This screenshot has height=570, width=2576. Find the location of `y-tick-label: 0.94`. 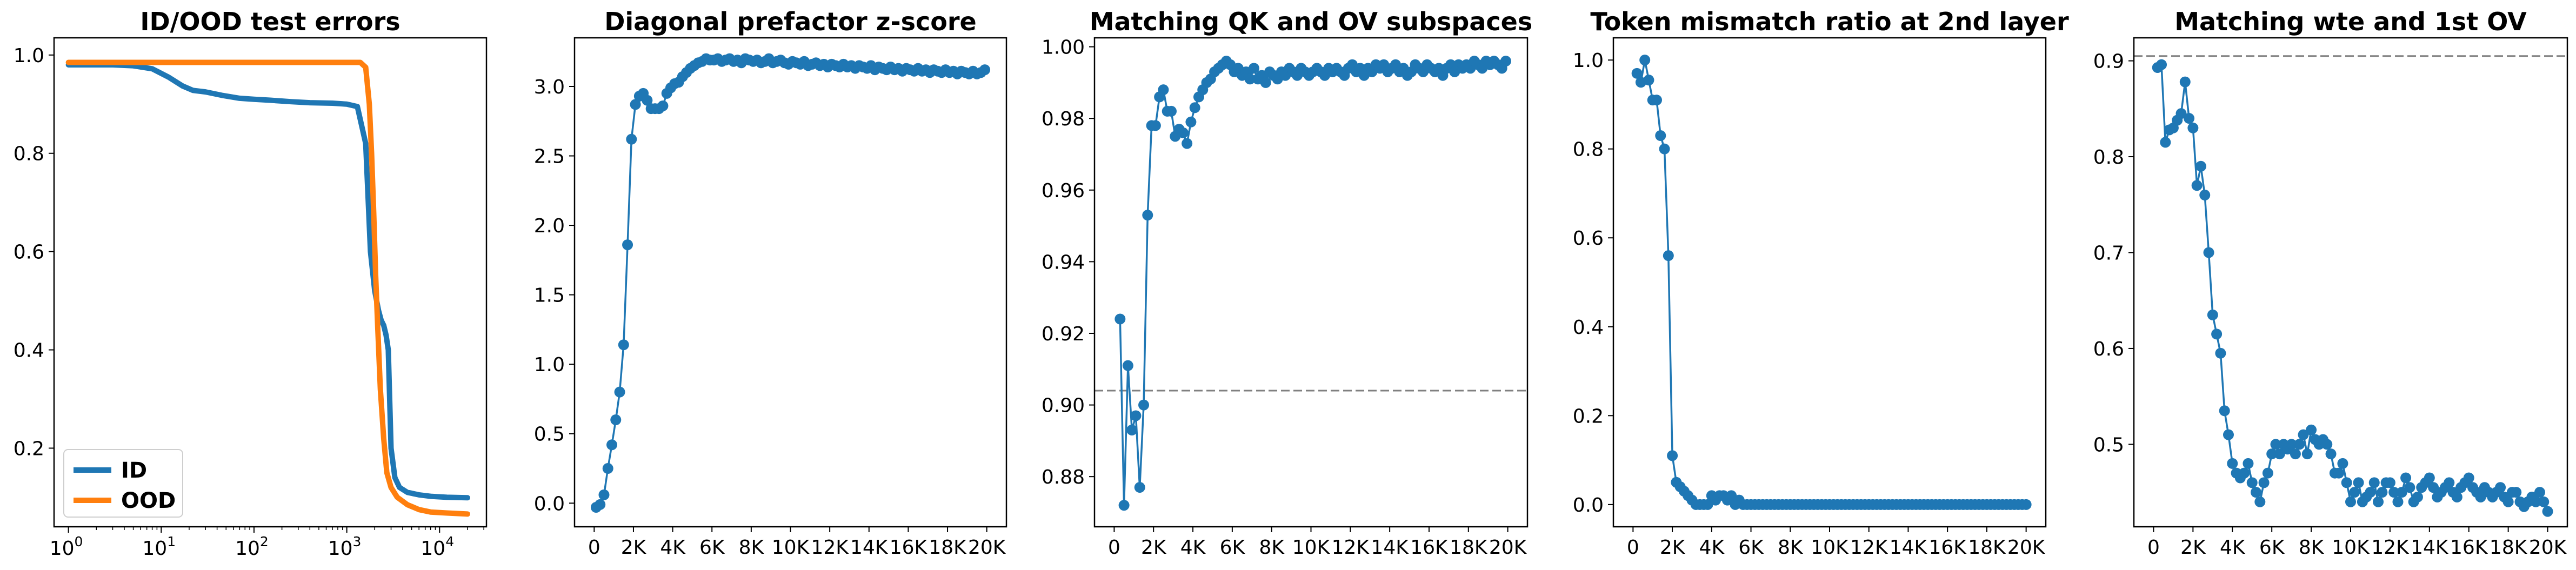

y-tick-label: 0.94 is located at coordinates (1064, 262).